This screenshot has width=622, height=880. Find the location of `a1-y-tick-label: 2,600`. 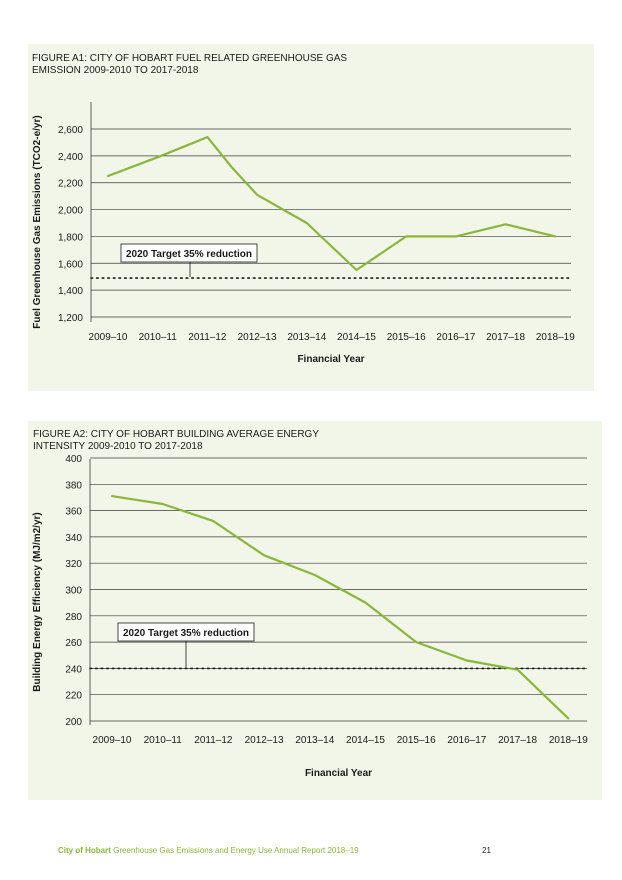

a1-y-tick-label: 2,600 is located at coordinates (70, 130).